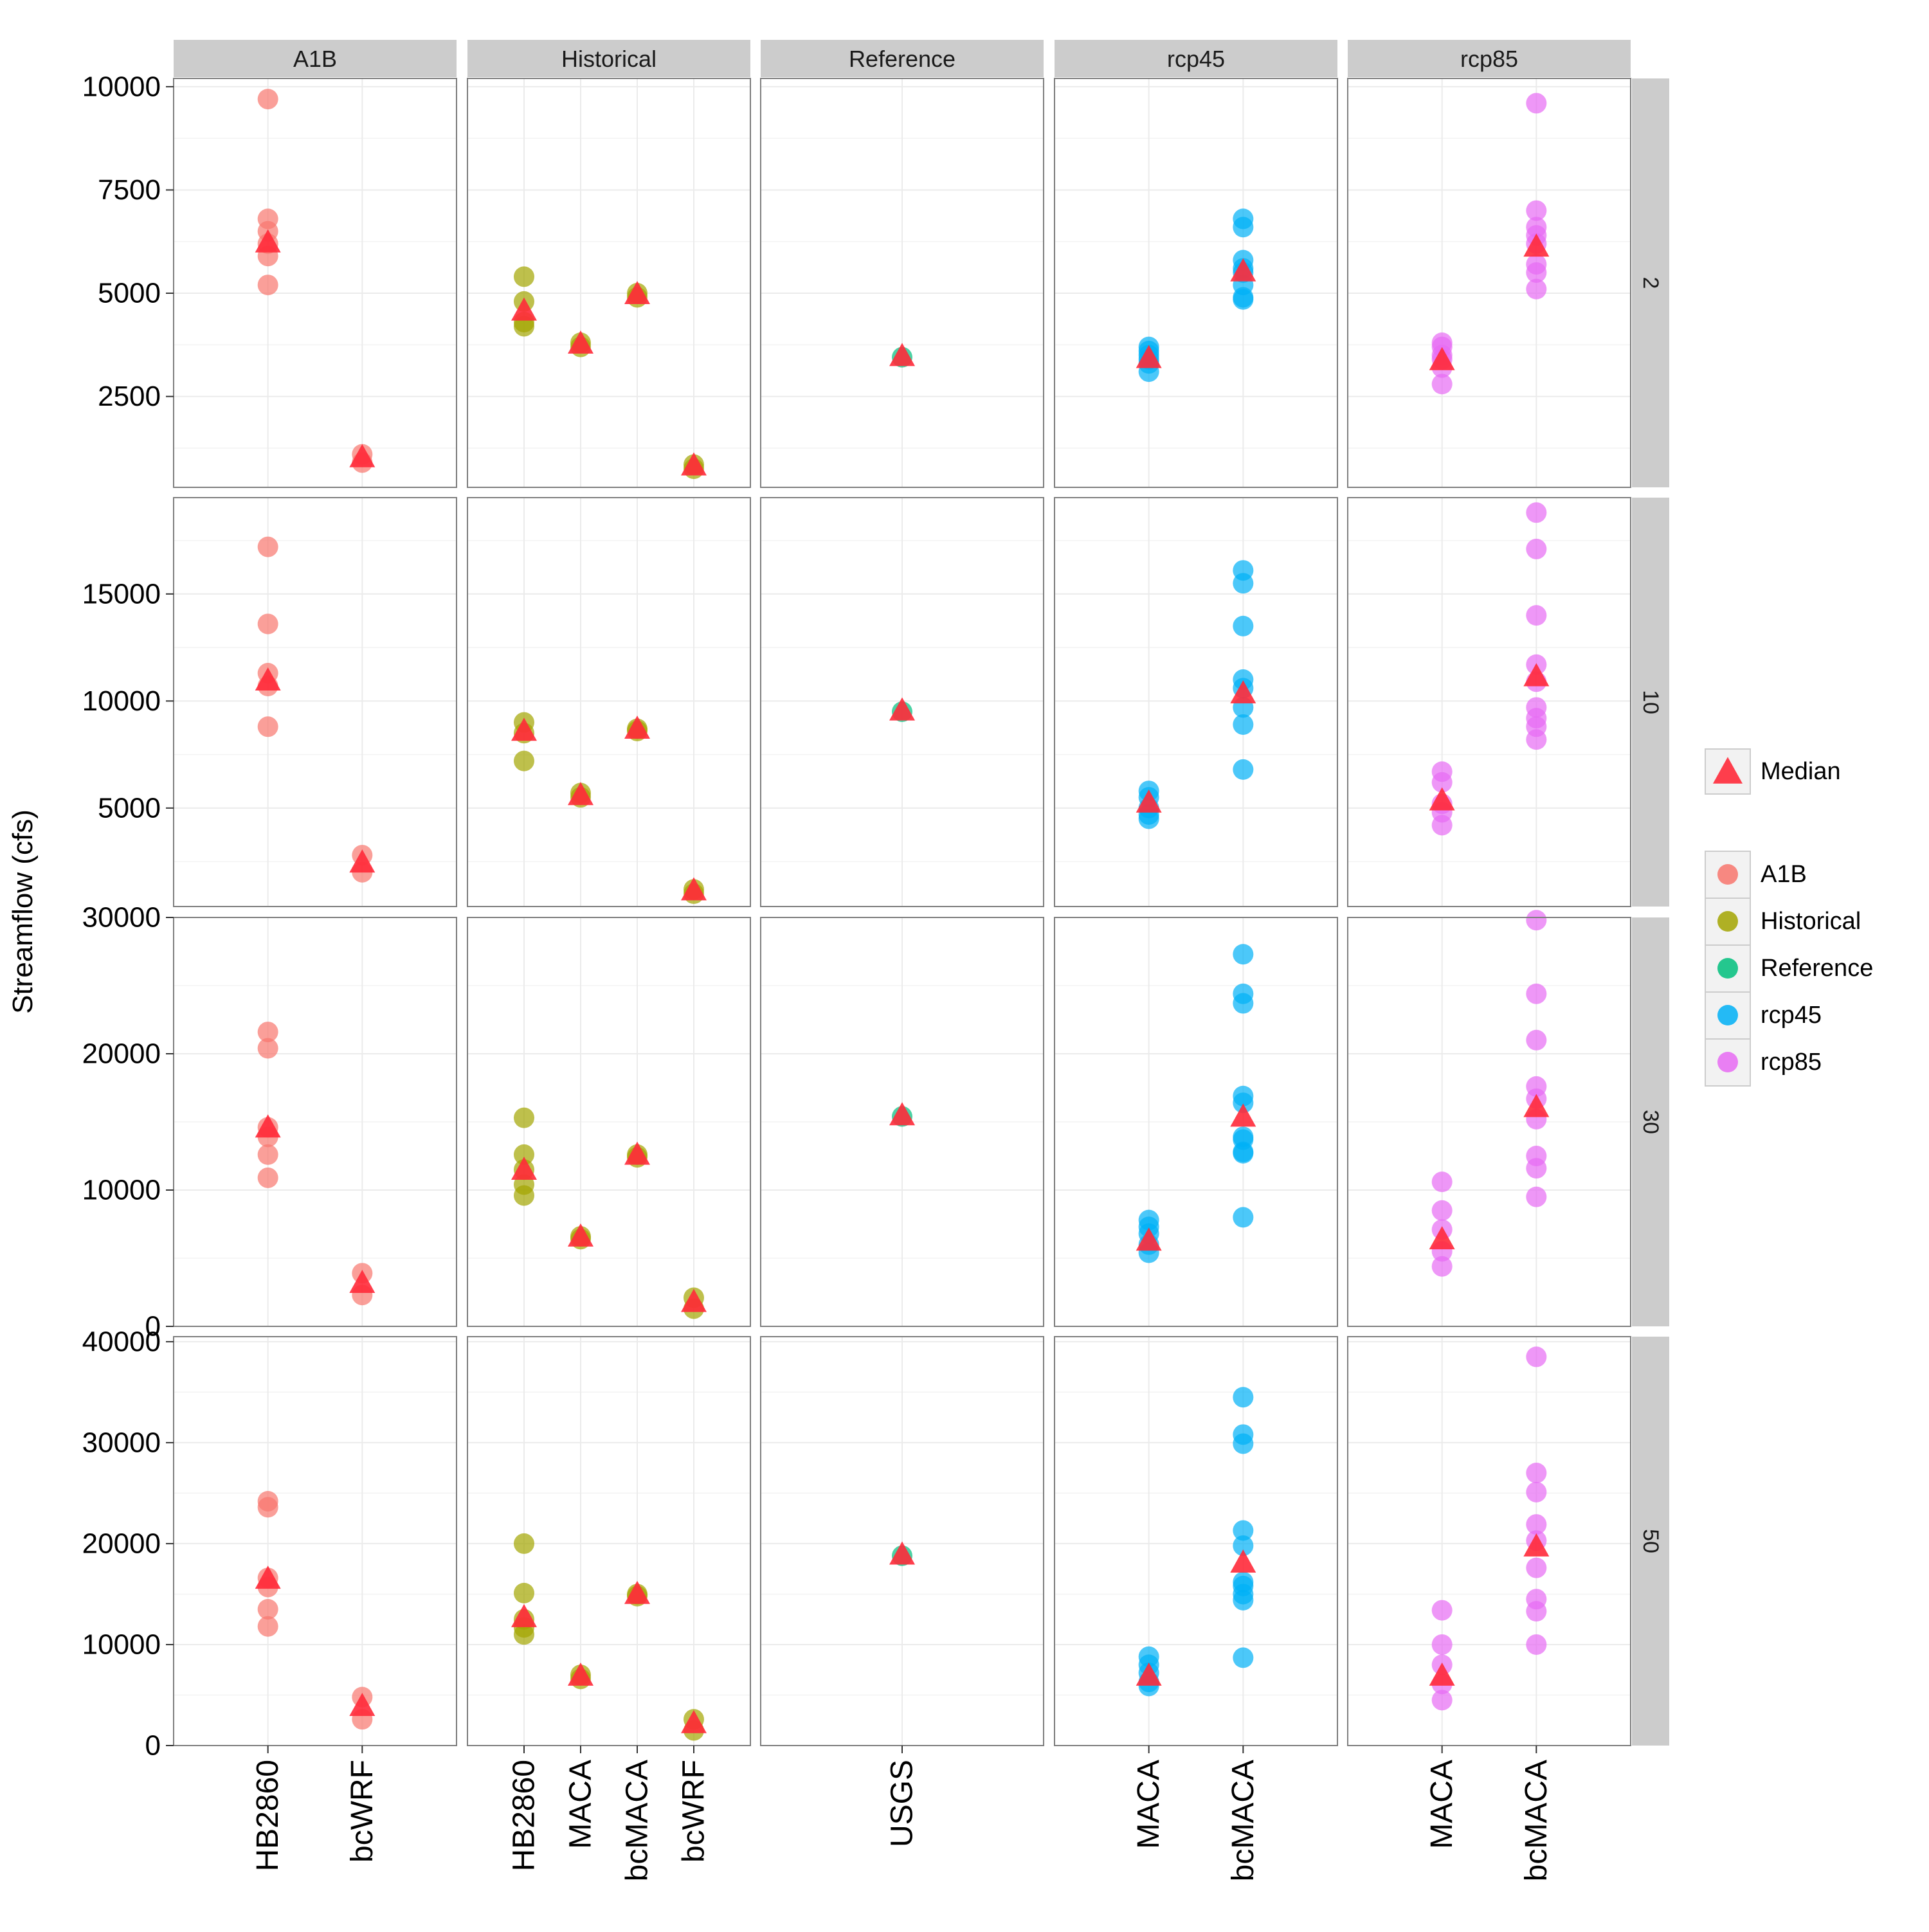 The width and height of the screenshot is (1929, 1932). Describe the element at coordinates (315, 59) in the screenshot. I see `column-strip-label: A1B` at that location.